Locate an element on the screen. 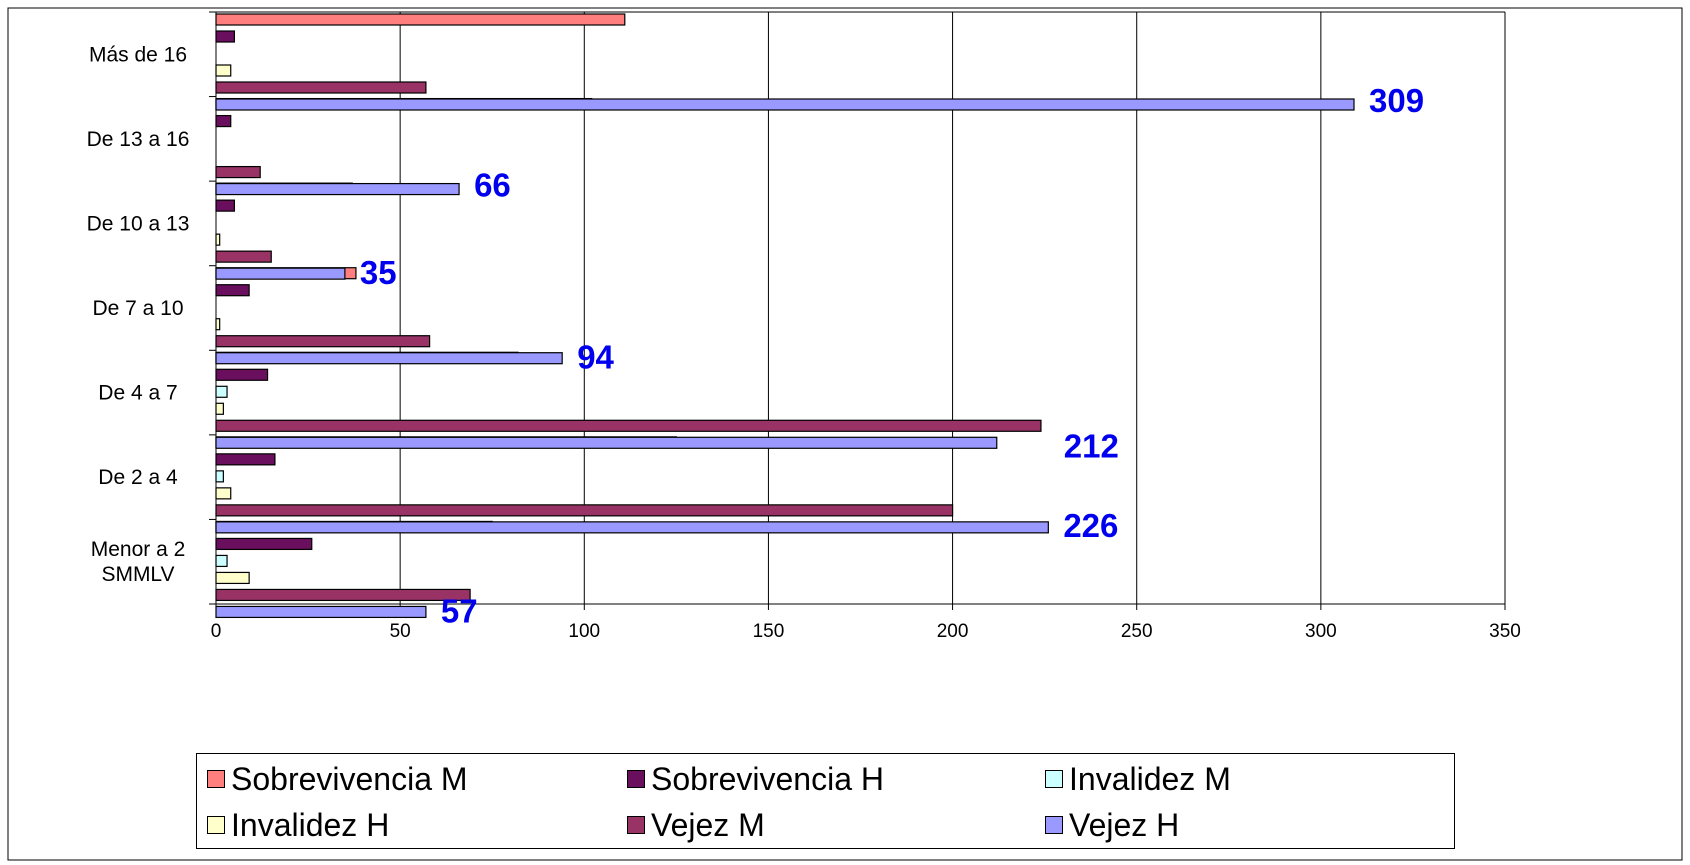  data-label: 94 is located at coordinates (595, 357).